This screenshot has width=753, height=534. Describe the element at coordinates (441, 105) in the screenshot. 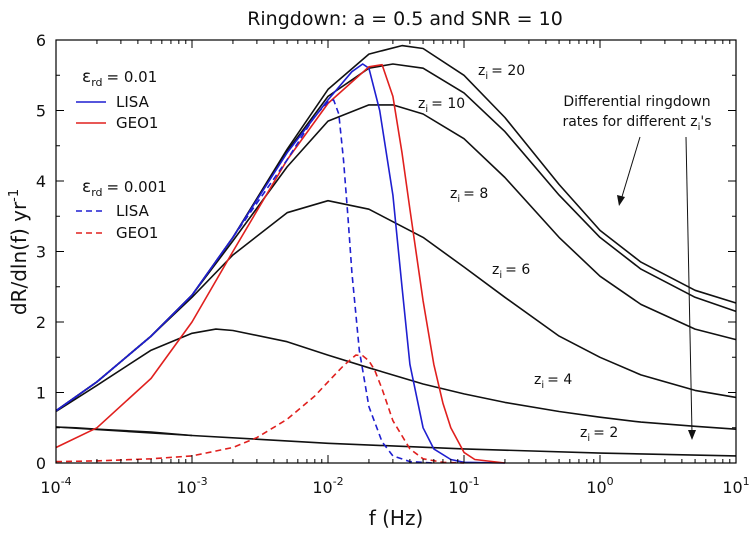

I see `zi-label-10: zi = 10` at that location.